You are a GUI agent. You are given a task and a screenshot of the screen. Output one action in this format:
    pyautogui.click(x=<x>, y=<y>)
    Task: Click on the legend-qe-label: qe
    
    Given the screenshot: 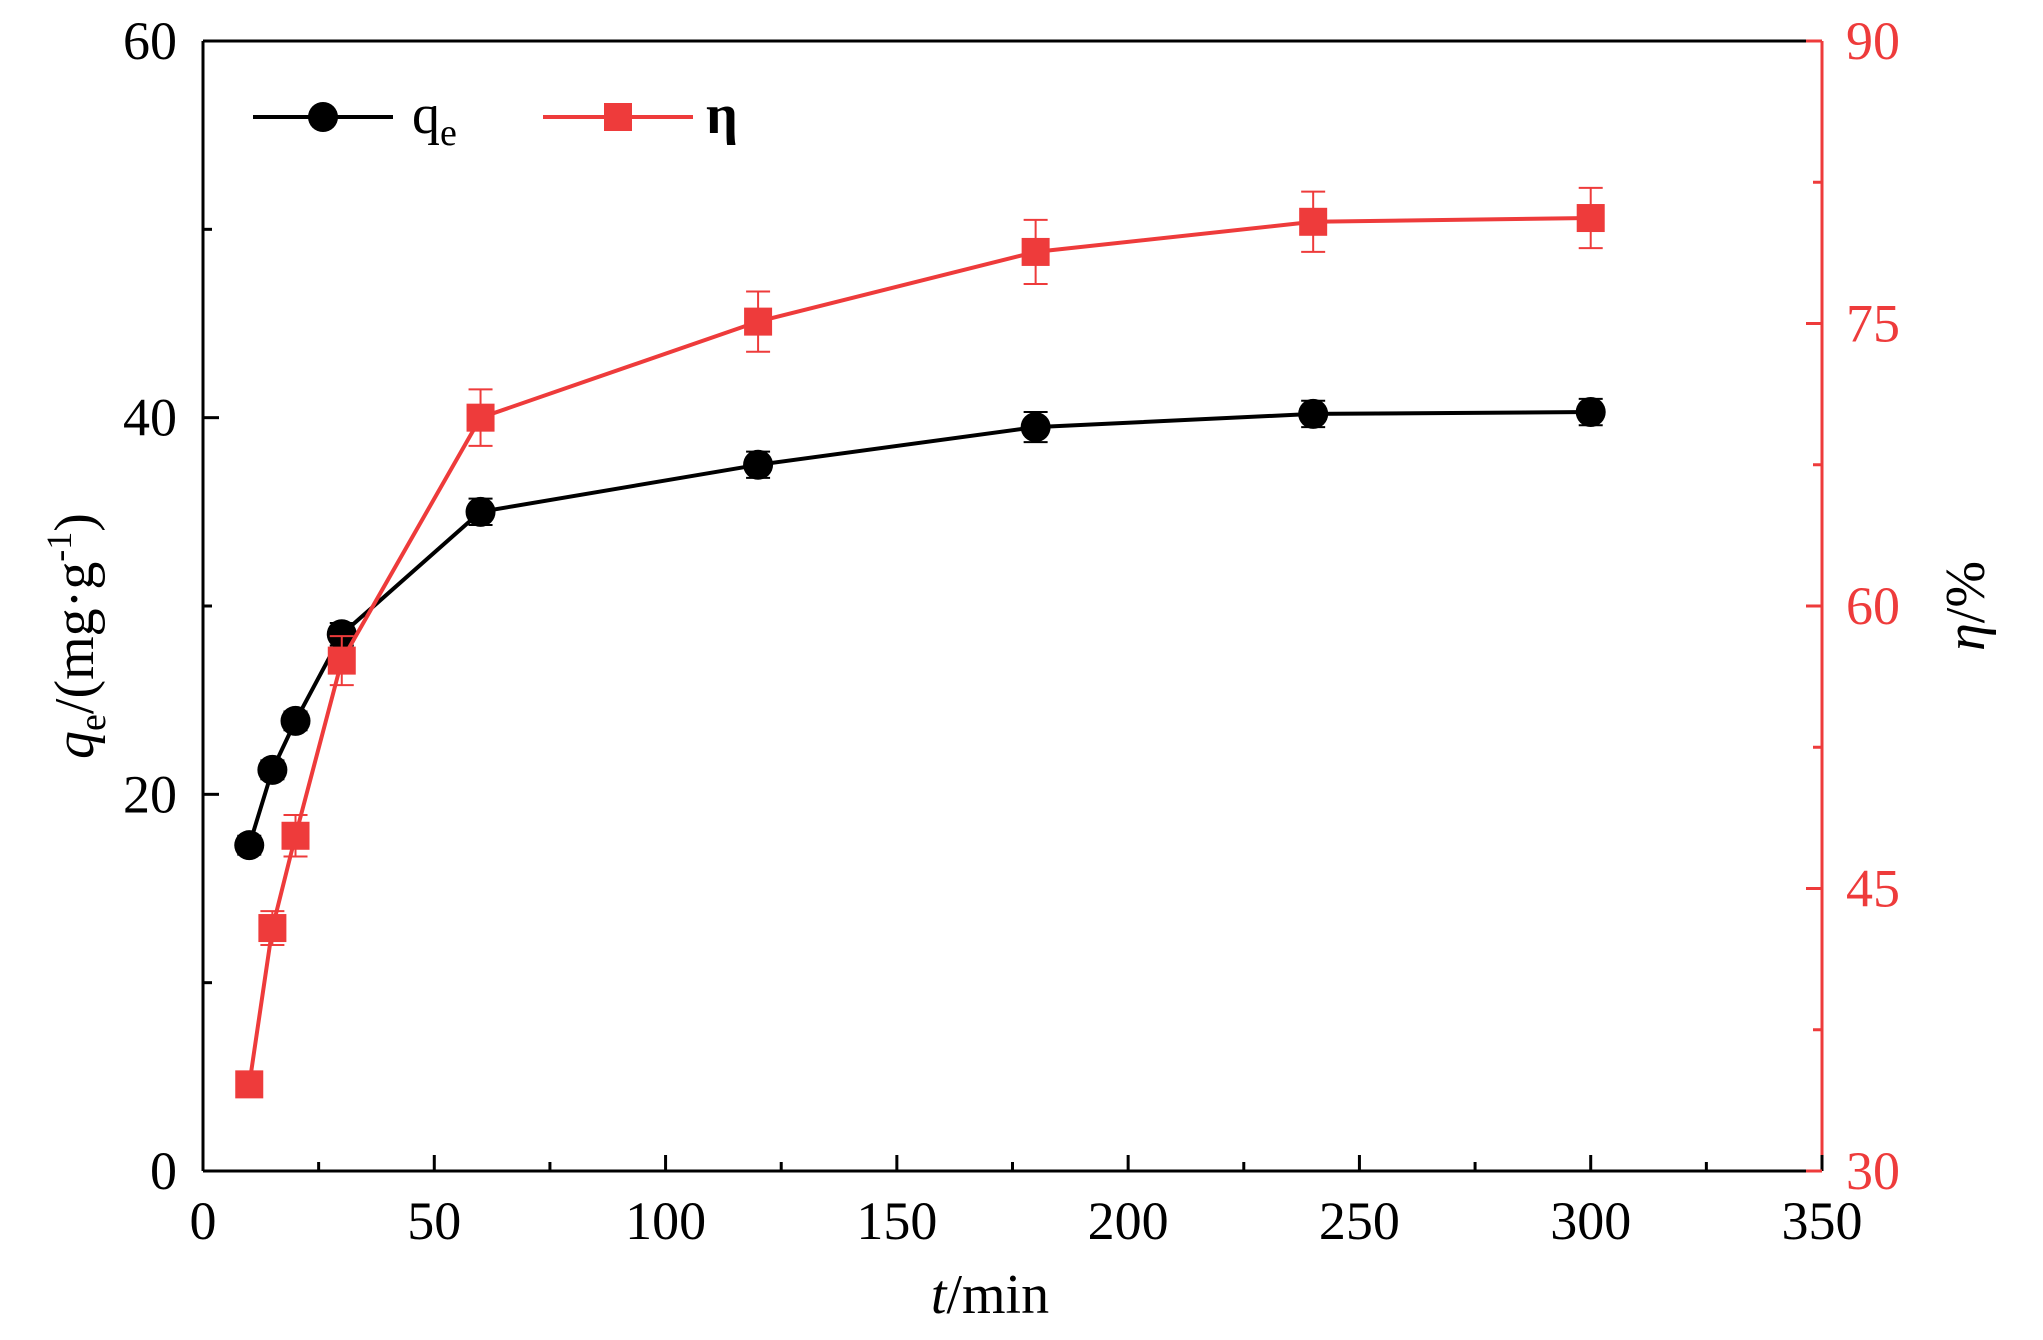 What is the action you would take?
    pyautogui.click(x=434, y=119)
    